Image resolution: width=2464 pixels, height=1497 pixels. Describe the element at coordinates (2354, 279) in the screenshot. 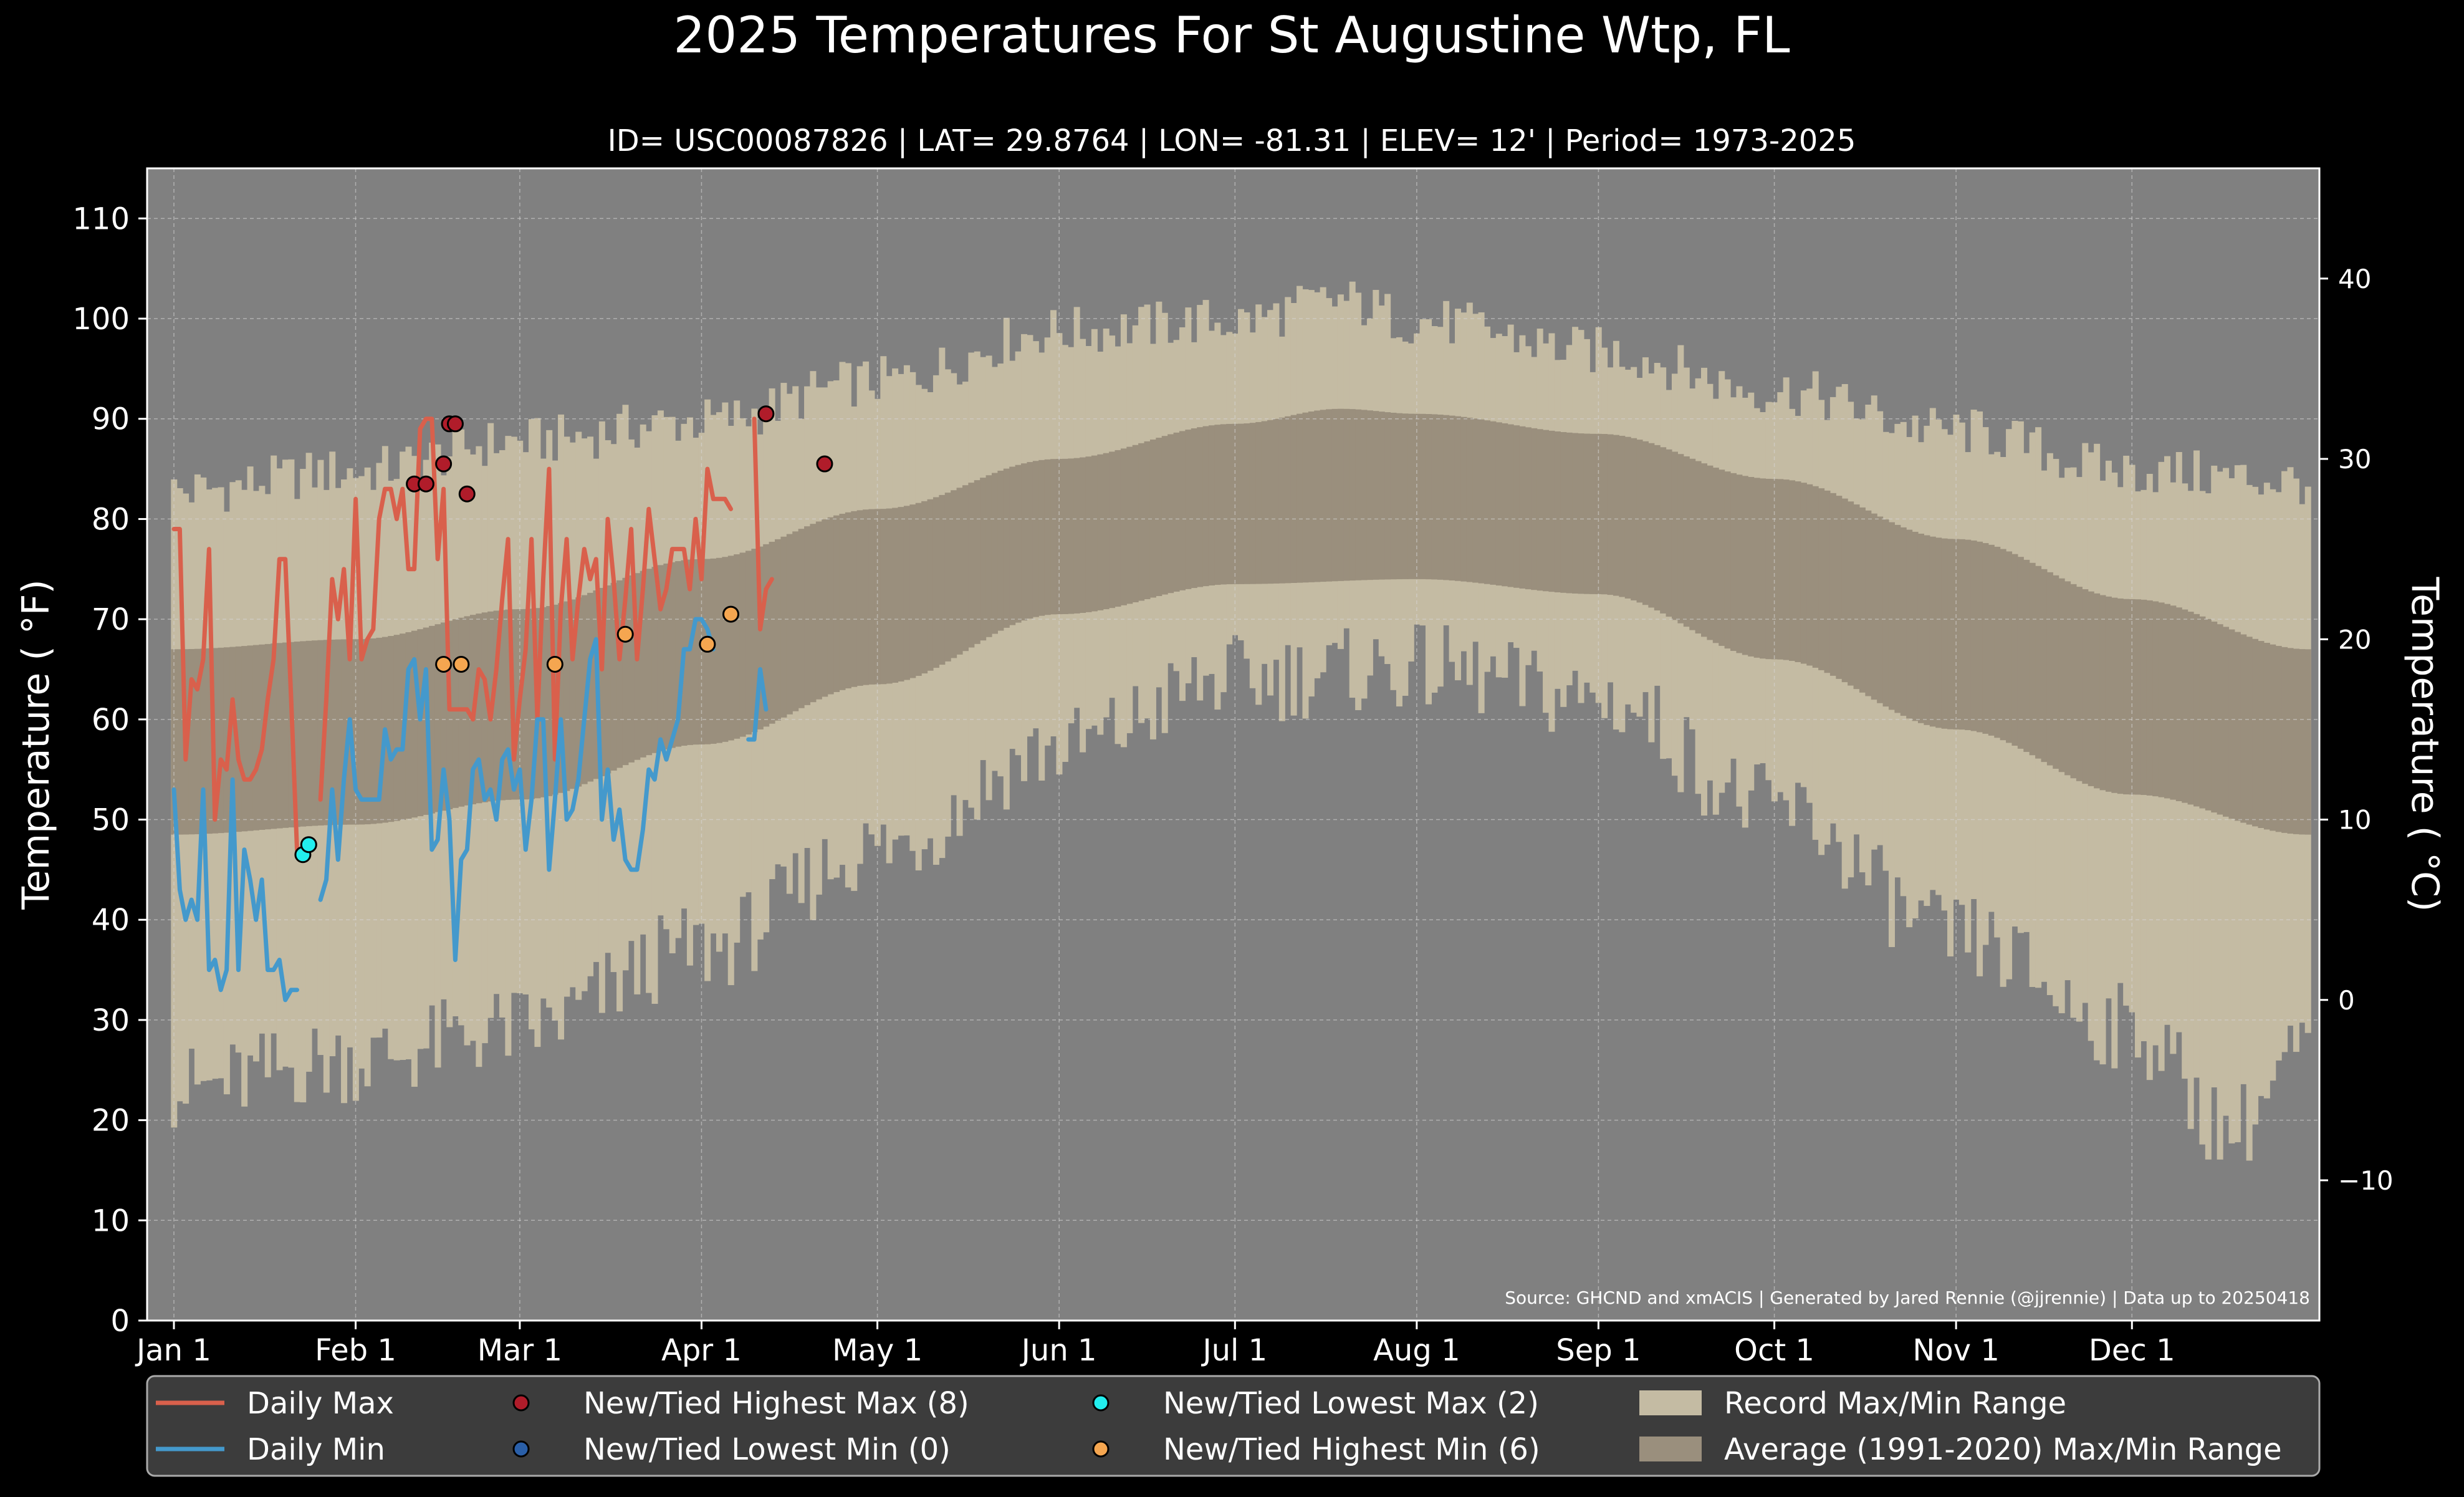

I see `y-right-tick-label: 40` at that location.